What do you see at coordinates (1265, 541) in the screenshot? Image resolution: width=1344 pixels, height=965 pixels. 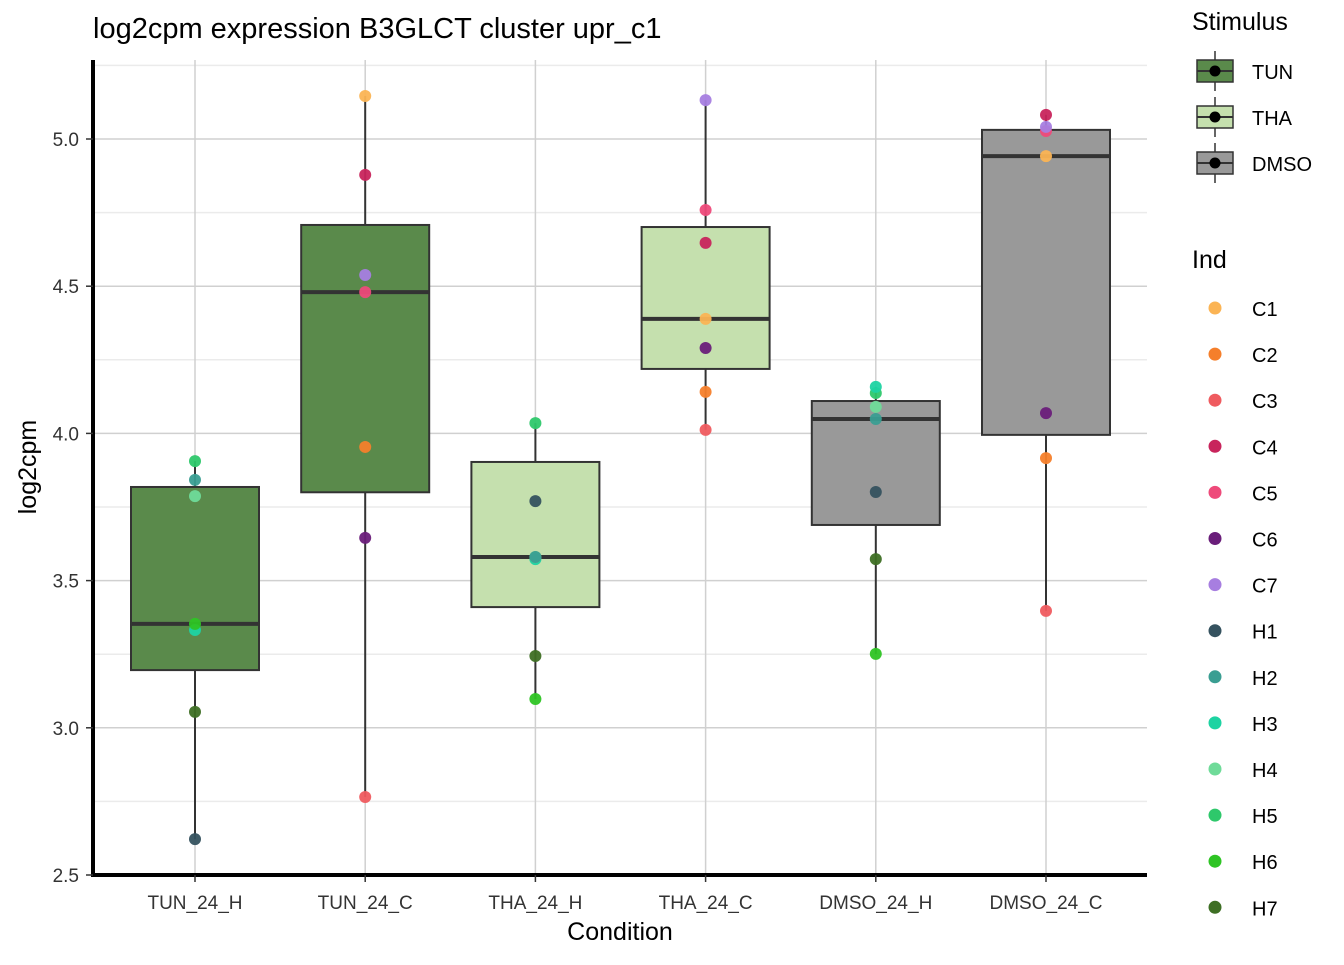 I see `legend-ind-label: C6` at bounding box center [1265, 541].